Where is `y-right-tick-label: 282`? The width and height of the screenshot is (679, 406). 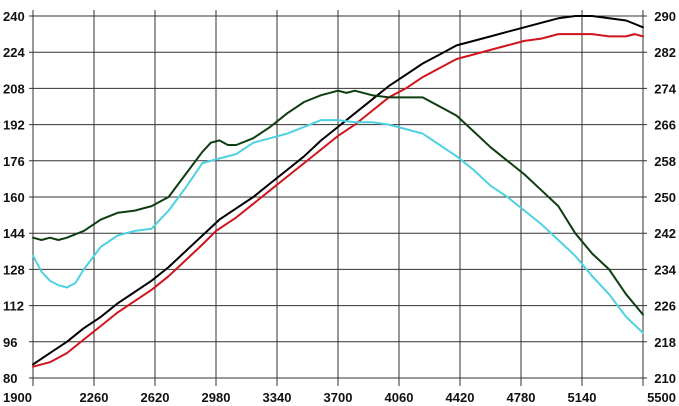 y-right-tick-label: 282 is located at coordinates (665, 52).